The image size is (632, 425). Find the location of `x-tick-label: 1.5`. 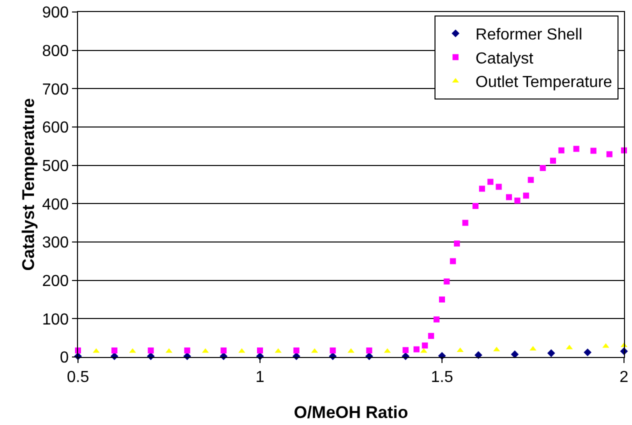

x-tick-label: 1.5 is located at coordinates (442, 377).